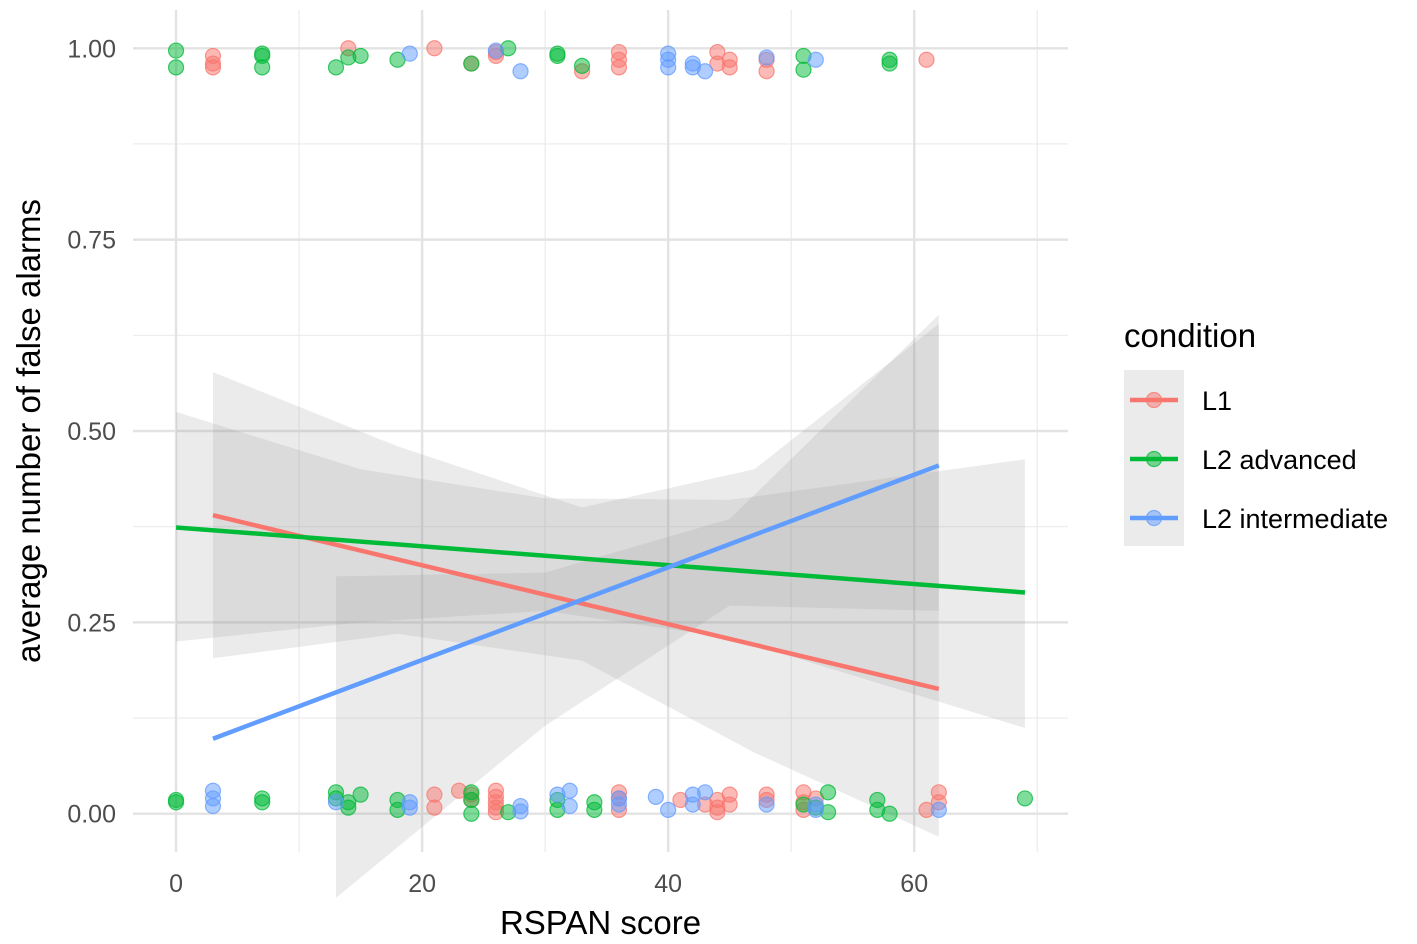  I want to click on legend-point-l2-intermediate, so click(1154, 518).